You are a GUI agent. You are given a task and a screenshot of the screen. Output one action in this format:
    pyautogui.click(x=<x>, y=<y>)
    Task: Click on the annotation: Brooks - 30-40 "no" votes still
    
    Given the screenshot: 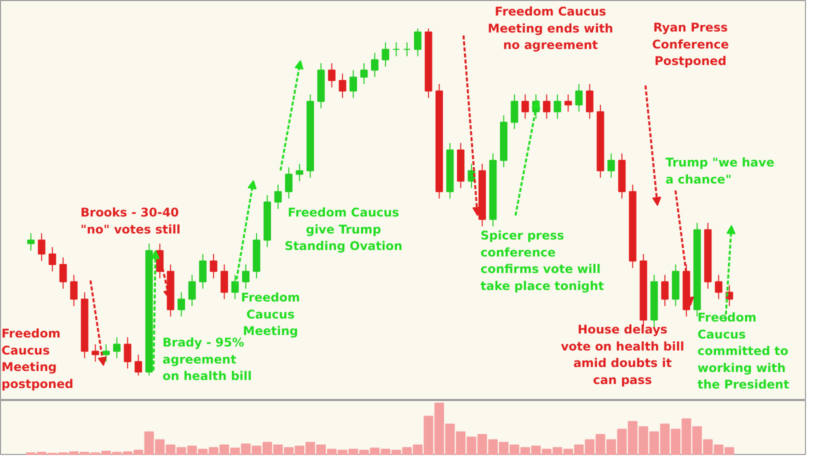 What is the action you would take?
    pyautogui.click(x=130, y=221)
    